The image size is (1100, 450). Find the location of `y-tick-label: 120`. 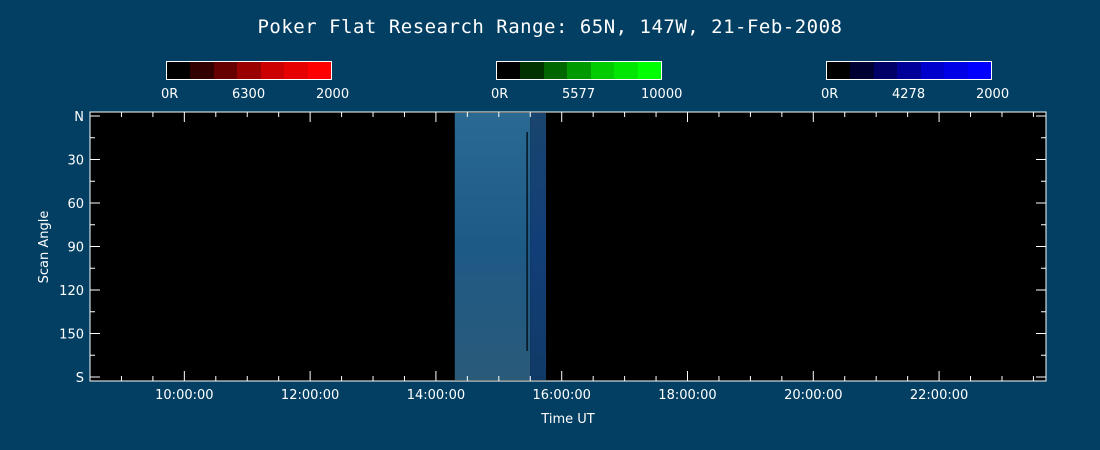

y-tick-label: 120 is located at coordinates (71, 291).